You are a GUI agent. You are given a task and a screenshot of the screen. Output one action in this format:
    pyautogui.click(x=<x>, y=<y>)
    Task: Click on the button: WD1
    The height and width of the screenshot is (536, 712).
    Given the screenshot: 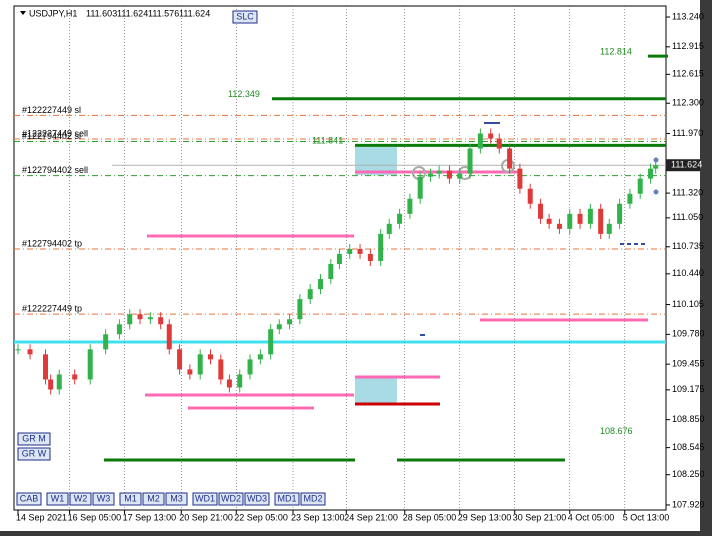 What is the action you would take?
    pyautogui.click(x=205, y=499)
    